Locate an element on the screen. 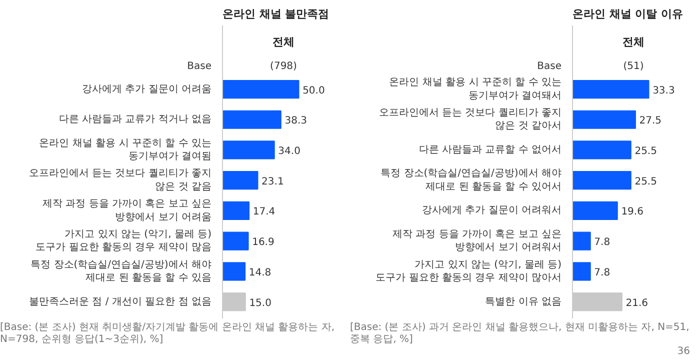  y-tick-label: 강사에게 추가 질문이 어려움 is located at coordinates (147, 89).